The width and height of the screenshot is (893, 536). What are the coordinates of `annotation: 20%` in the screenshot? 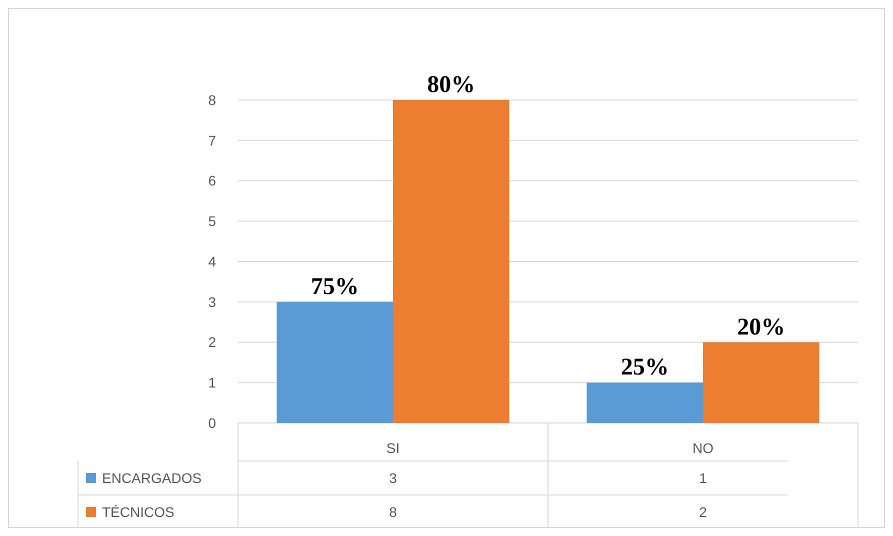 It's located at (761, 327).